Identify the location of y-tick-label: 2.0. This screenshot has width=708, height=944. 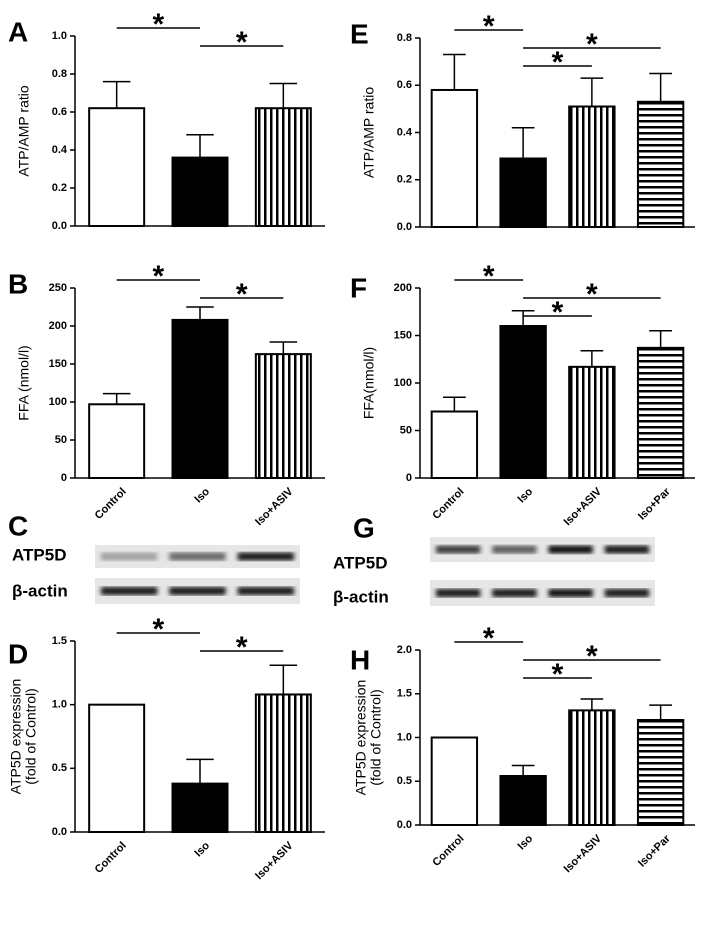
(404, 650).